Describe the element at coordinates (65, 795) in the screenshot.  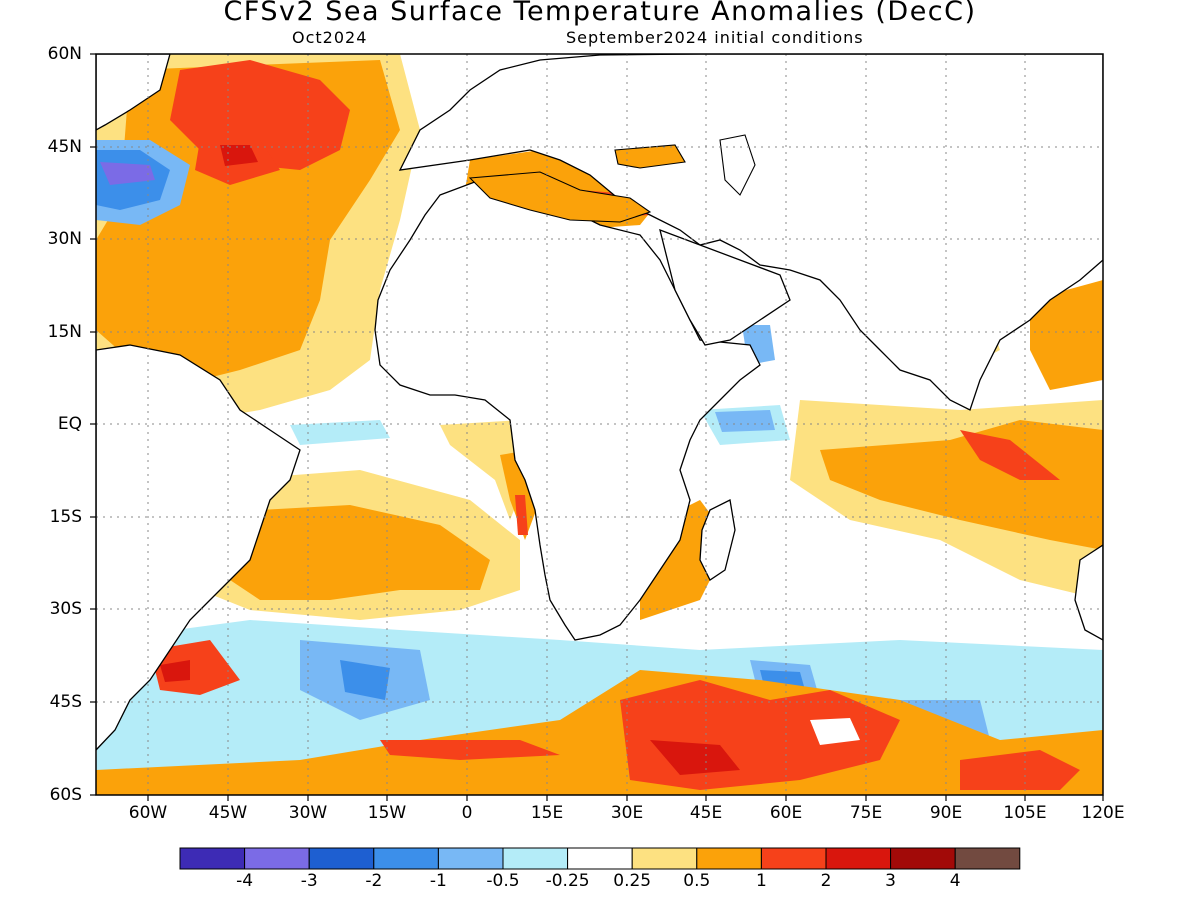
I see `lat-label: 60S` at that location.